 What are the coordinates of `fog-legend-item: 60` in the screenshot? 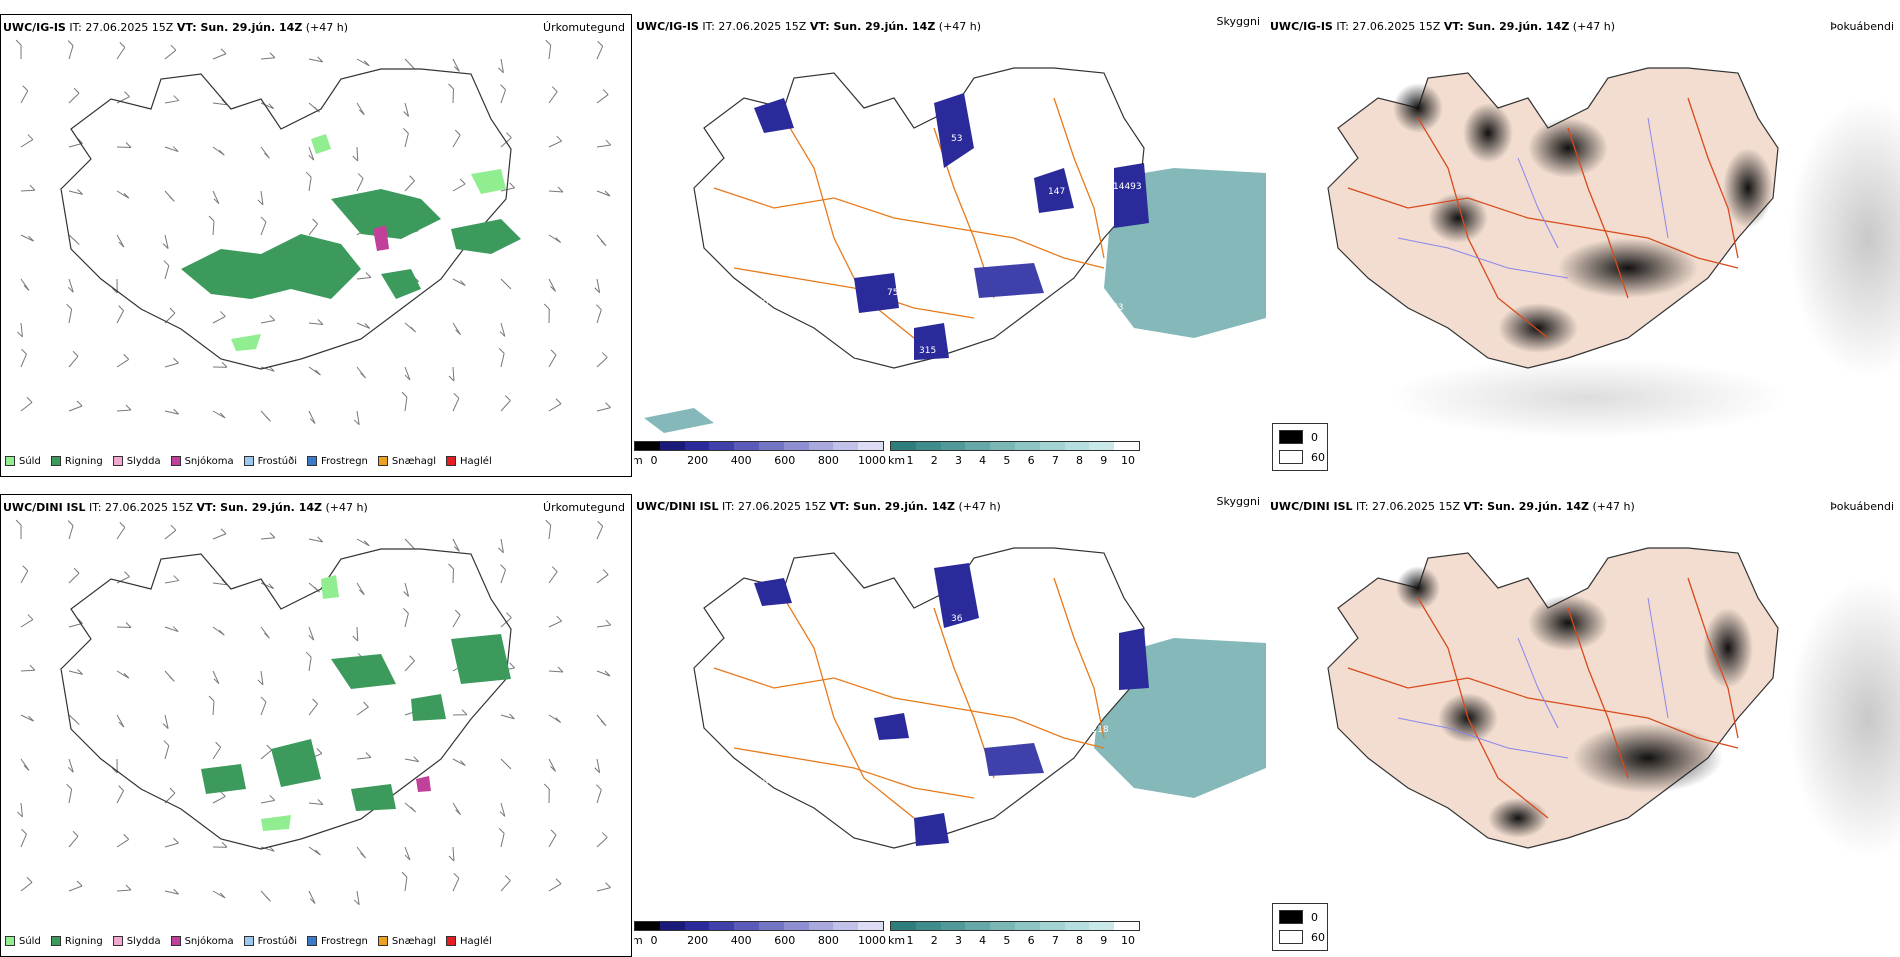 It's located at (1302, 457).